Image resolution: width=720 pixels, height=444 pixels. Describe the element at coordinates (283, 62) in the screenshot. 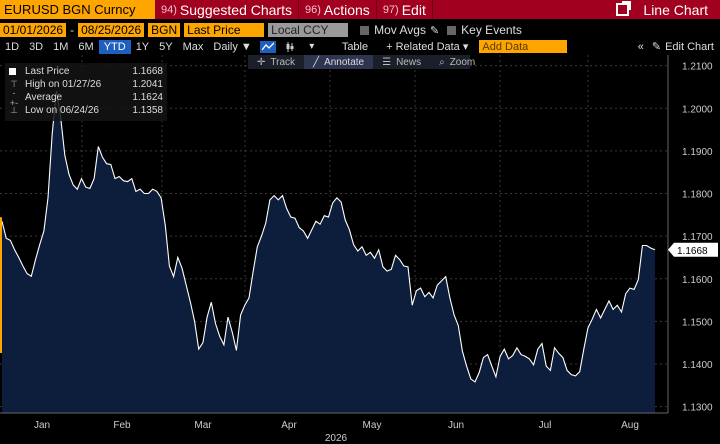

I see `tool-label: Track` at that location.